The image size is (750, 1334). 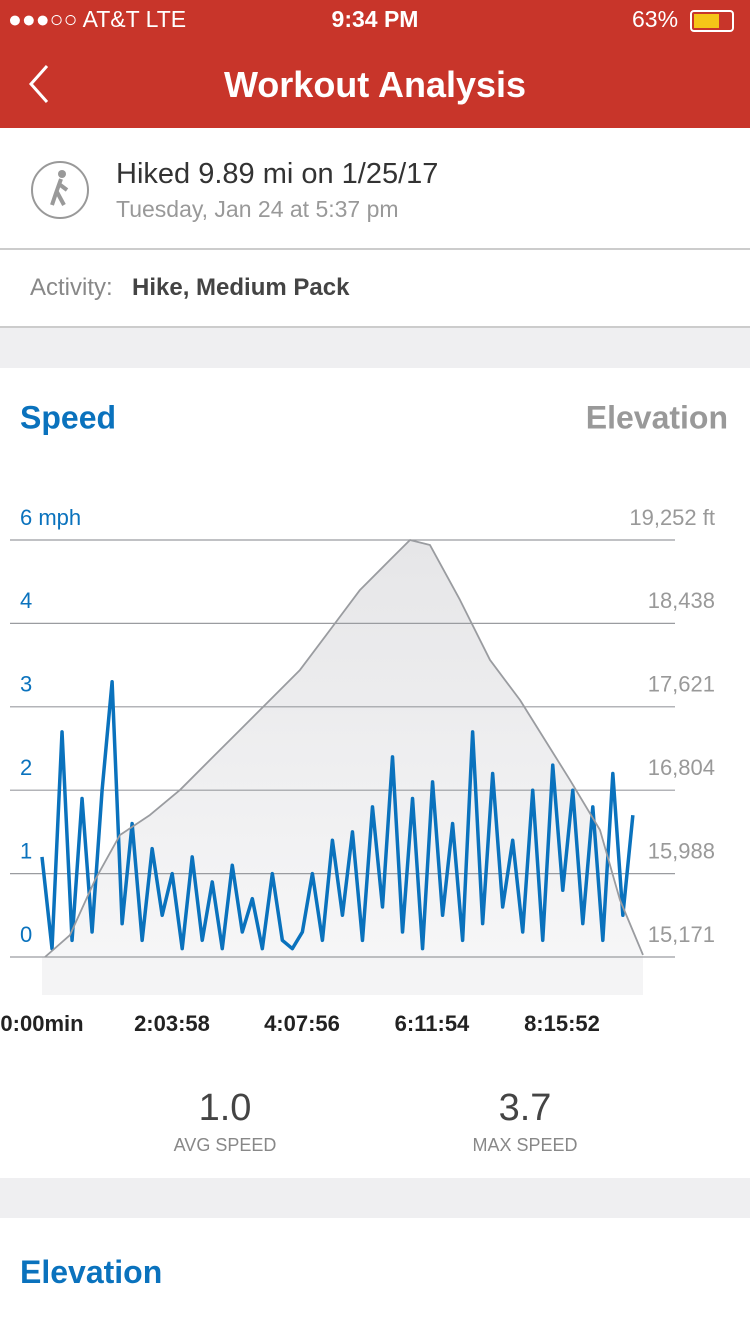 I want to click on section-title: Elevation, so click(x=91, y=1272).